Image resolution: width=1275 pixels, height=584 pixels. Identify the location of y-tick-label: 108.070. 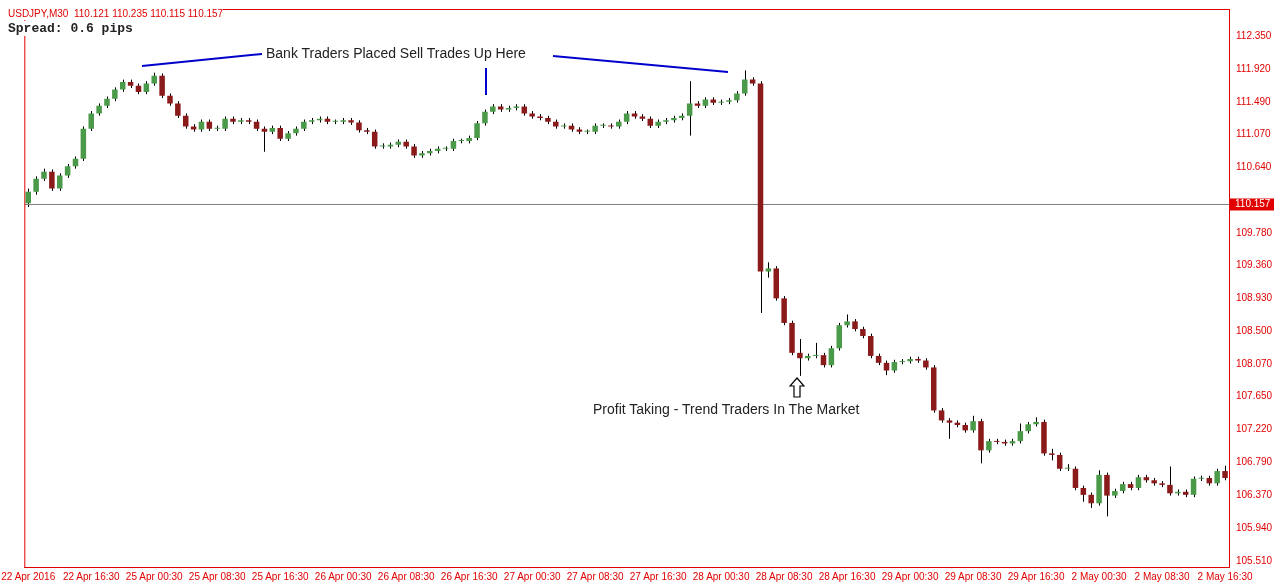
(1254, 364).